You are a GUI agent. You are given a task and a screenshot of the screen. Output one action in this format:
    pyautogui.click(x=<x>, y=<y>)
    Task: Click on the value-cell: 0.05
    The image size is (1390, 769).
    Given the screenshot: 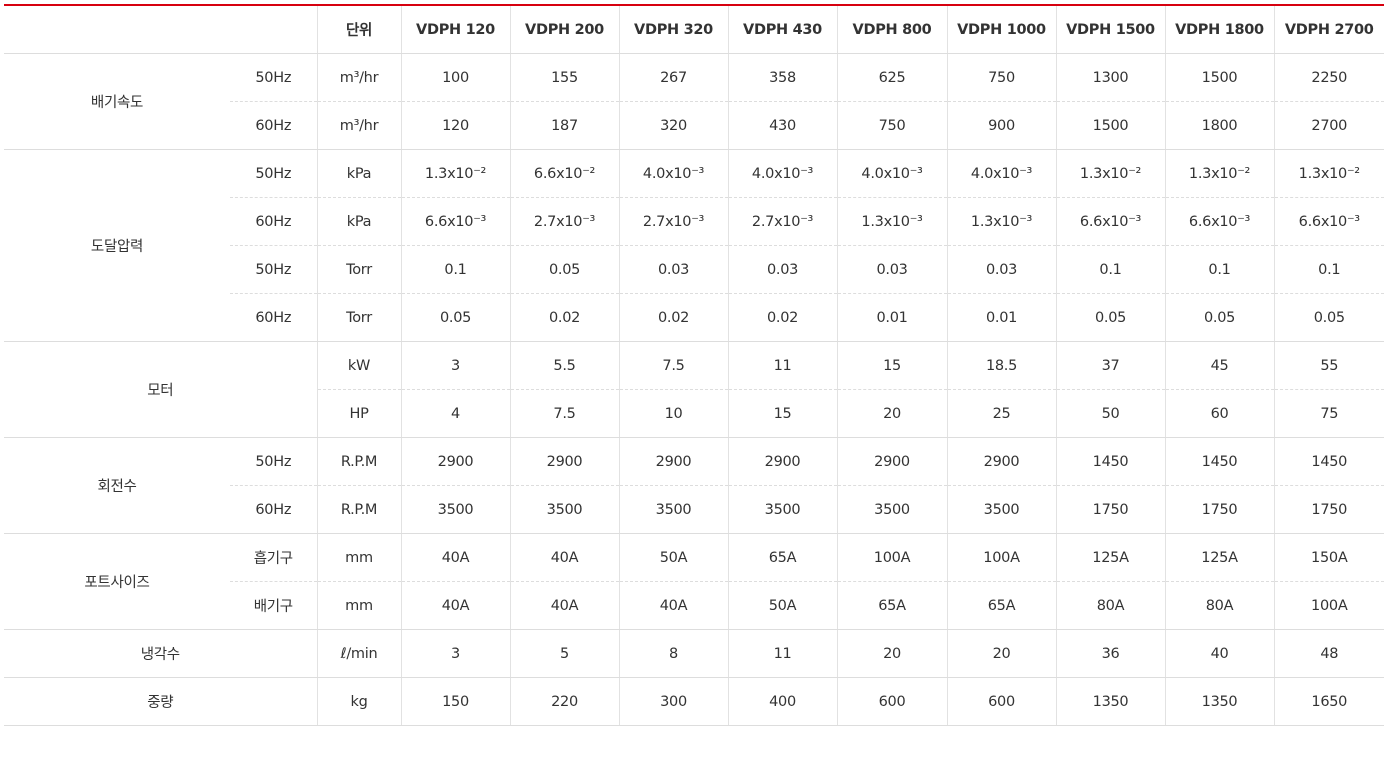 What is the action you would take?
    pyautogui.click(x=1219, y=317)
    